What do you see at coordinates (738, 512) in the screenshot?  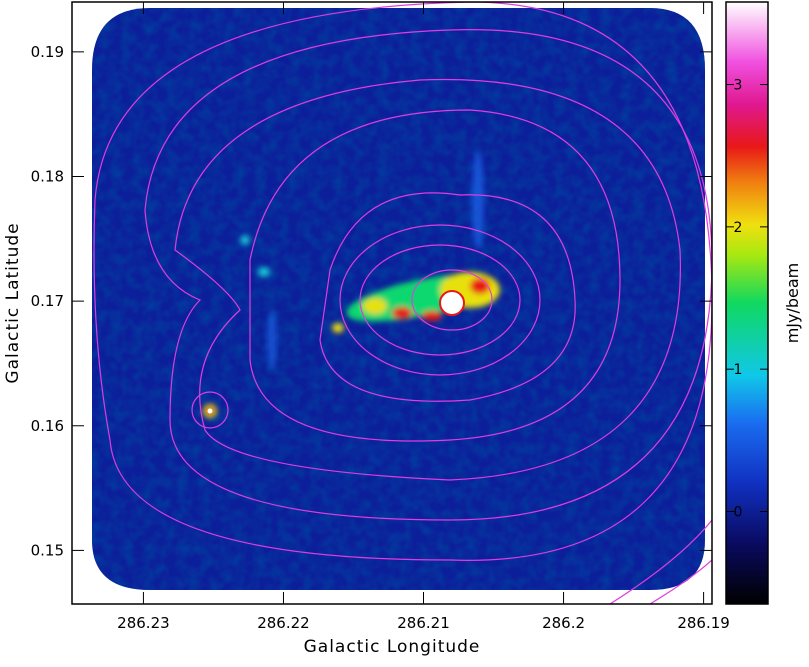 I see `colorbar-tick-label: 0` at bounding box center [738, 512].